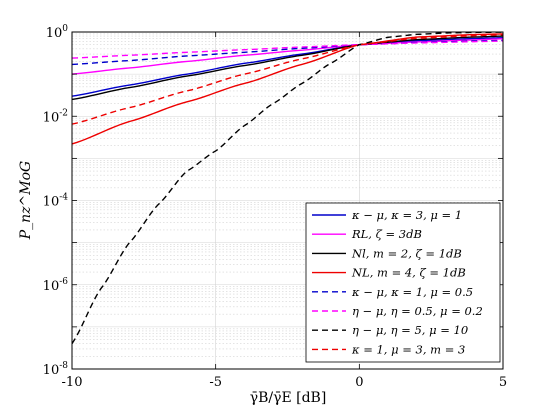  What do you see at coordinates (406, 215) in the screenshot?
I see `legend-label-1: κ − μ, κ = 3, μ = 1` at bounding box center [406, 215].